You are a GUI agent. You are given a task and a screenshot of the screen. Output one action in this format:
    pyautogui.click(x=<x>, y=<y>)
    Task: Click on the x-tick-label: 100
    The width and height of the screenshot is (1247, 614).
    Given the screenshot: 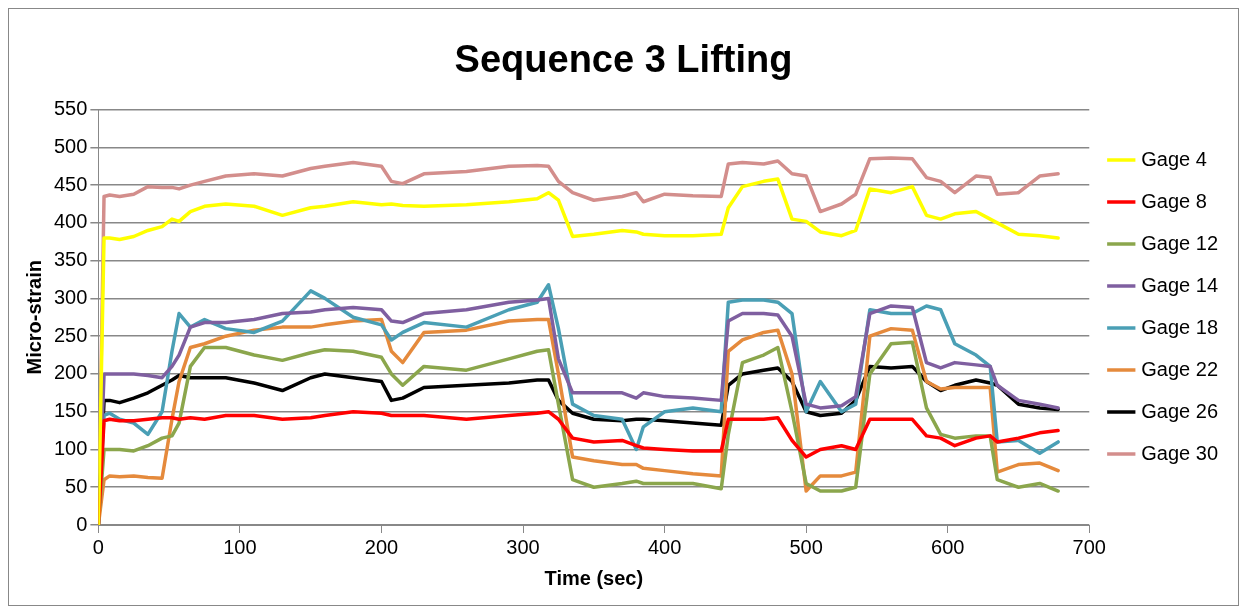 What is the action you would take?
    pyautogui.click(x=240, y=546)
    